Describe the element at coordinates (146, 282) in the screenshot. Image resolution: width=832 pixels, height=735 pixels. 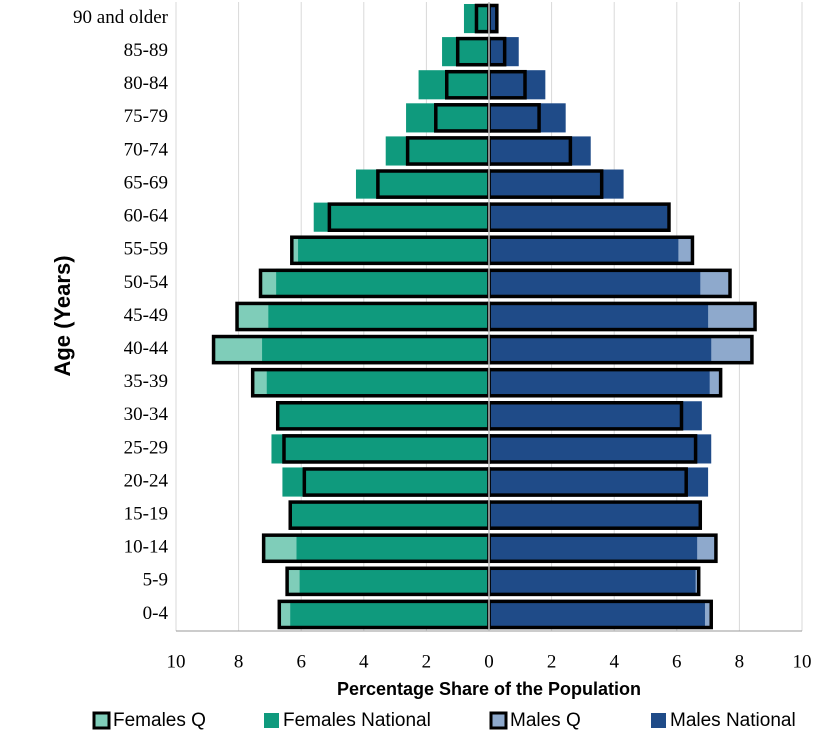
I see `y-tick-label: 50-54` at that location.